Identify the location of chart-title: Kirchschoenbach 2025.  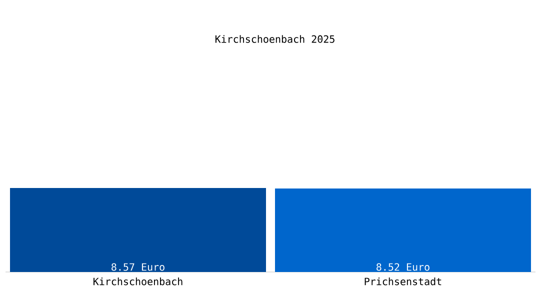
(274, 39).